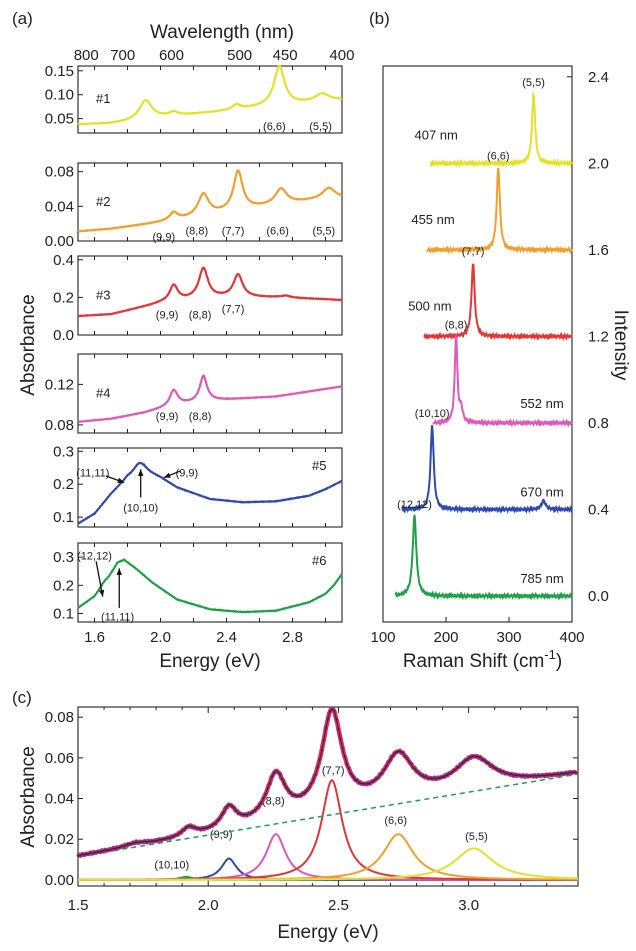  What do you see at coordinates (59, 758) in the screenshot?
I see `y-tick-label: 0.06` at bounding box center [59, 758].